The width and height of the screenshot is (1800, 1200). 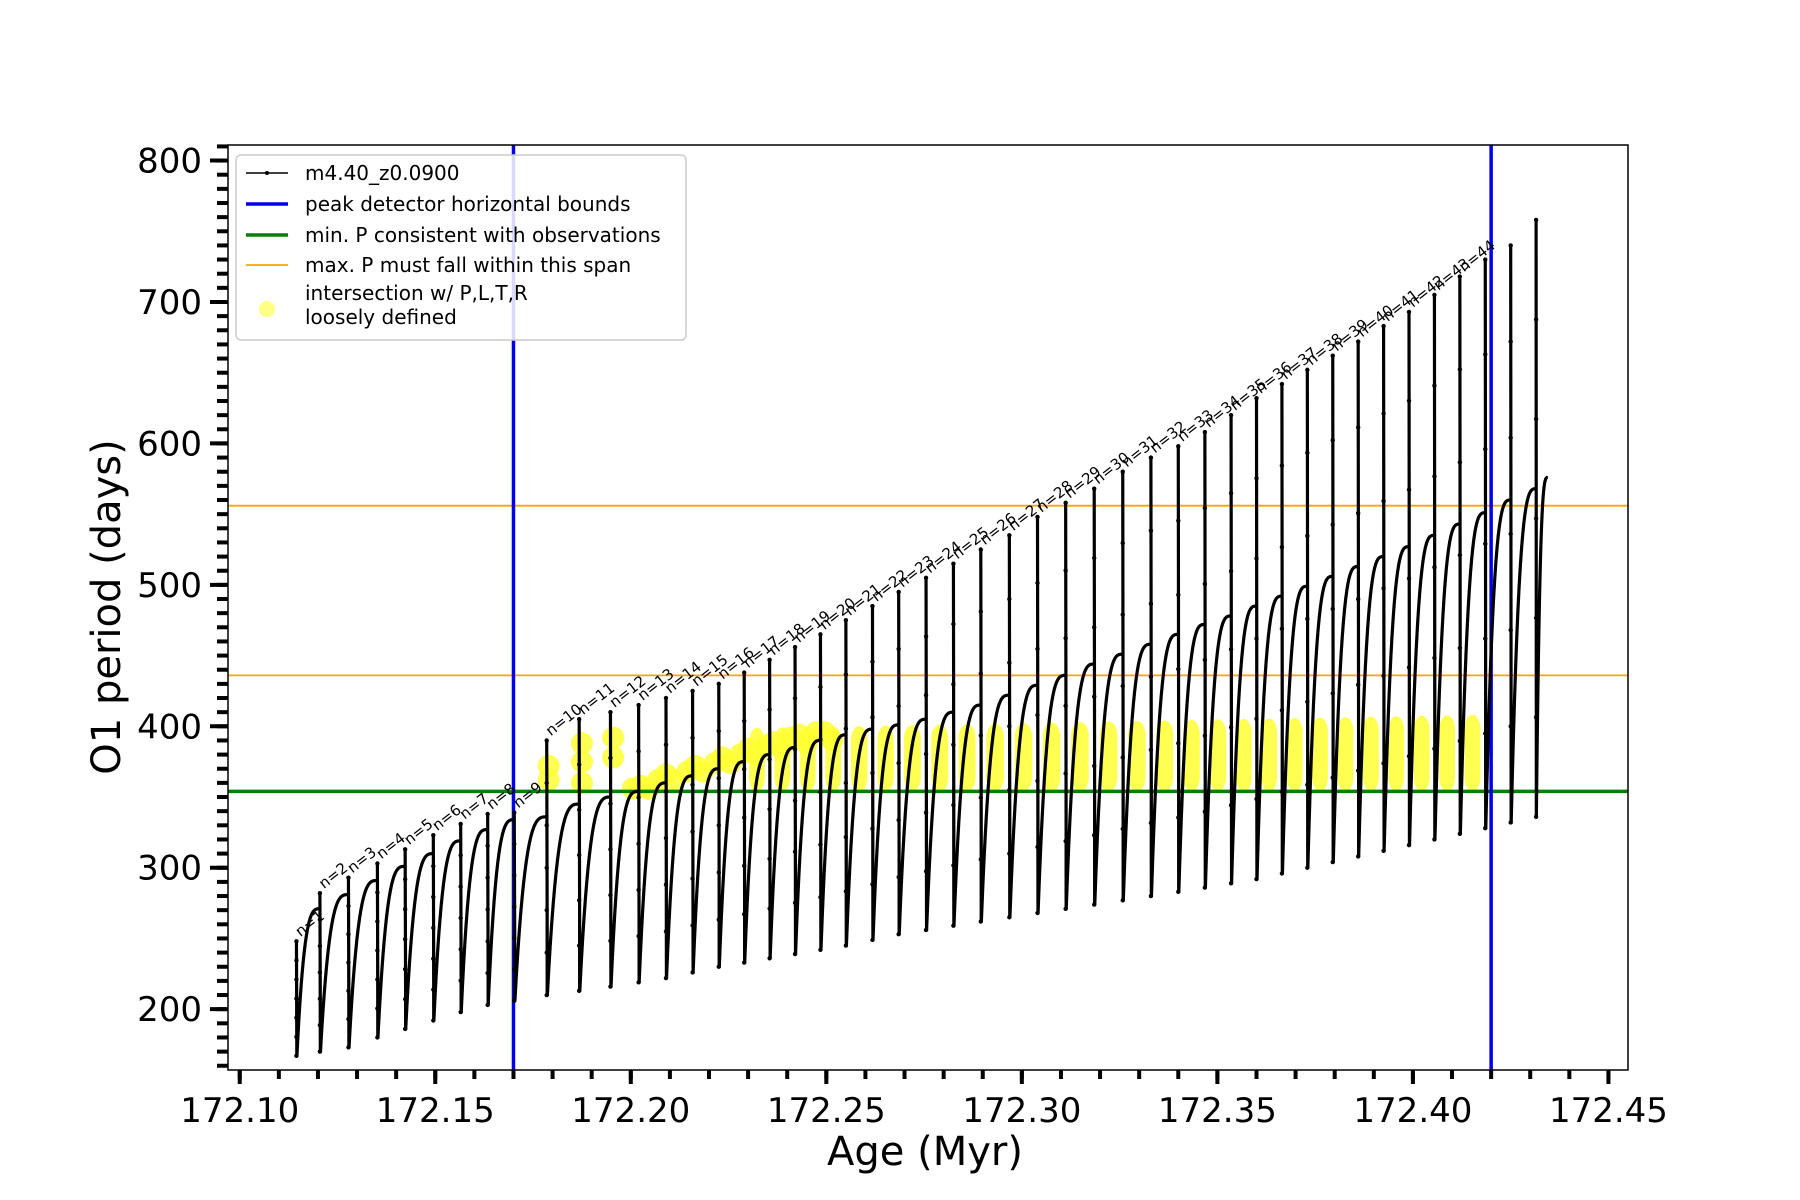 What do you see at coordinates (107, 606) in the screenshot?
I see `y-axis-title: O1 period (days)` at bounding box center [107, 606].